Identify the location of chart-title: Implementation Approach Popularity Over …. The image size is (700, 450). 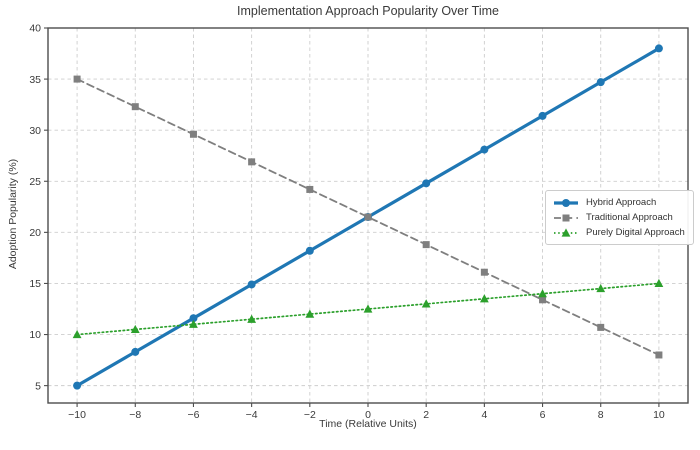
(368, 11).